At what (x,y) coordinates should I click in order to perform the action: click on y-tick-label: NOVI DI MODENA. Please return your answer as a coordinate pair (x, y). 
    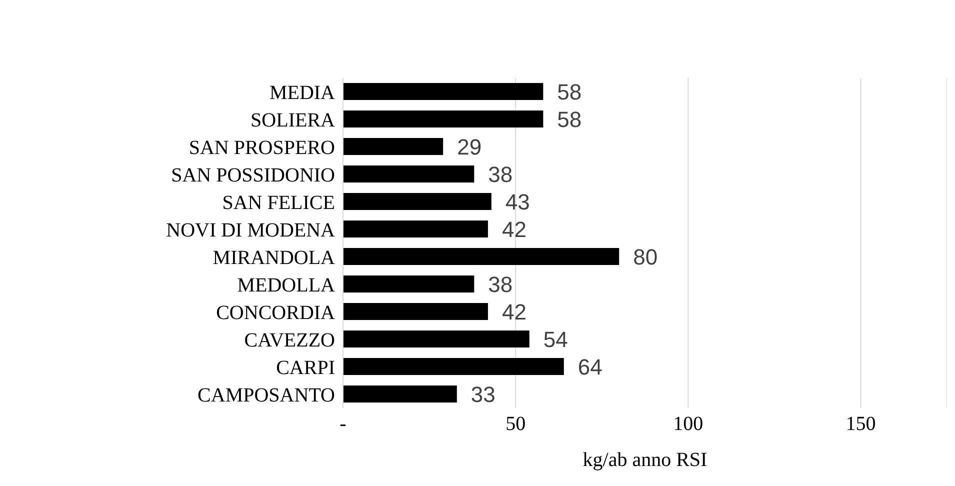
    Looking at the image, I should click on (251, 230).